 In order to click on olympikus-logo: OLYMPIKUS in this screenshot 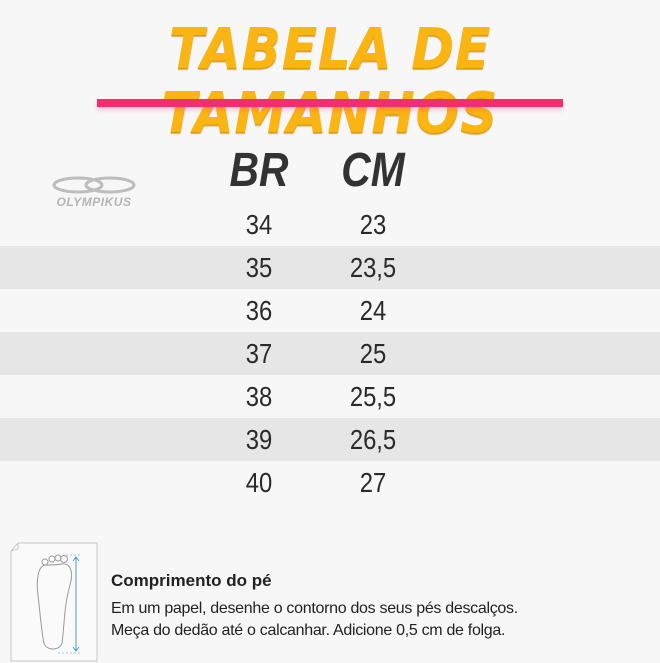, I will do `click(94, 194)`.